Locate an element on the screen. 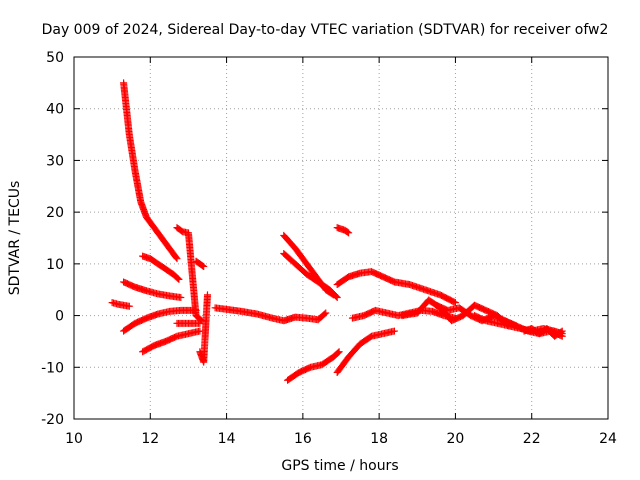 The height and width of the screenshot is (480, 640). y-tick-label: 10 is located at coordinates (55, 265).